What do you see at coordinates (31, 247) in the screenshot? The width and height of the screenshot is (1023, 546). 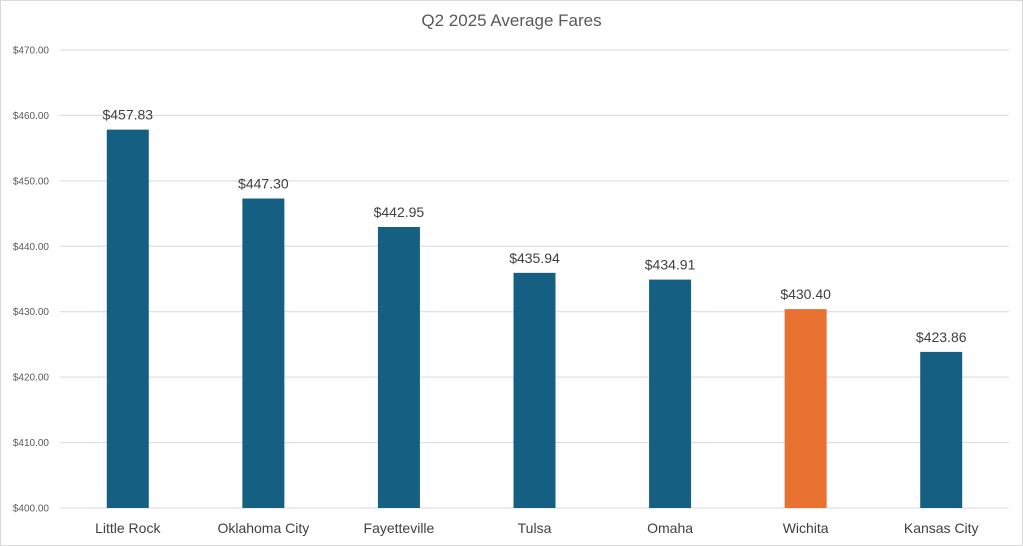 I see `y-tick-label: $440.00` at bounding box center [31, 247].